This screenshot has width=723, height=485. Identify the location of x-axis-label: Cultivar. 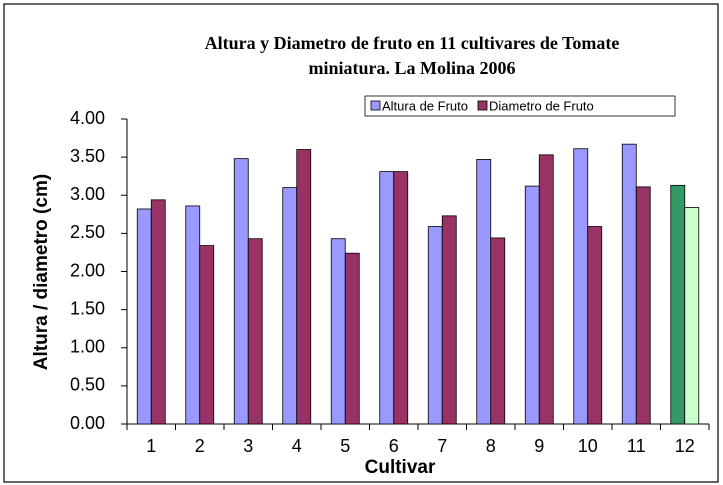
(400, 467).